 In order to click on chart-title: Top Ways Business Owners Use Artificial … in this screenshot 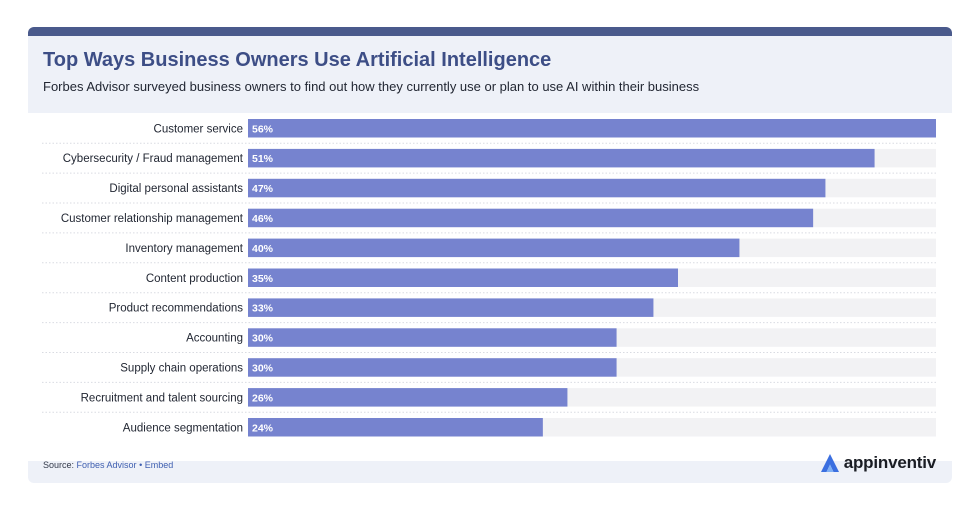, I will do `click(297, 60)`.